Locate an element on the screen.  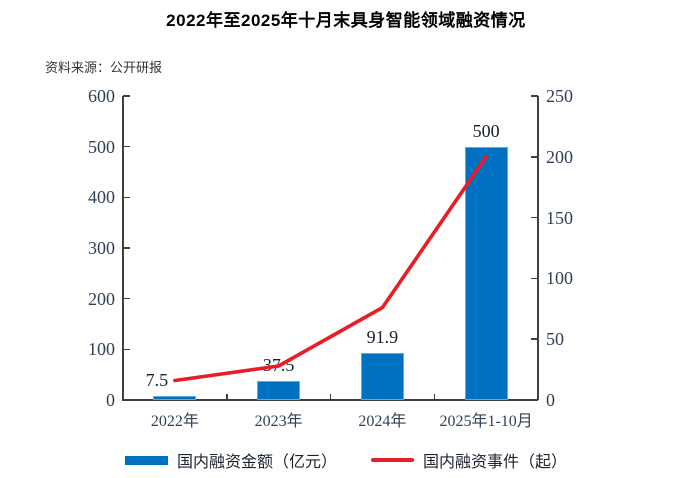
right-axis-tick-label: 200 is located at coordinates (559, 156).